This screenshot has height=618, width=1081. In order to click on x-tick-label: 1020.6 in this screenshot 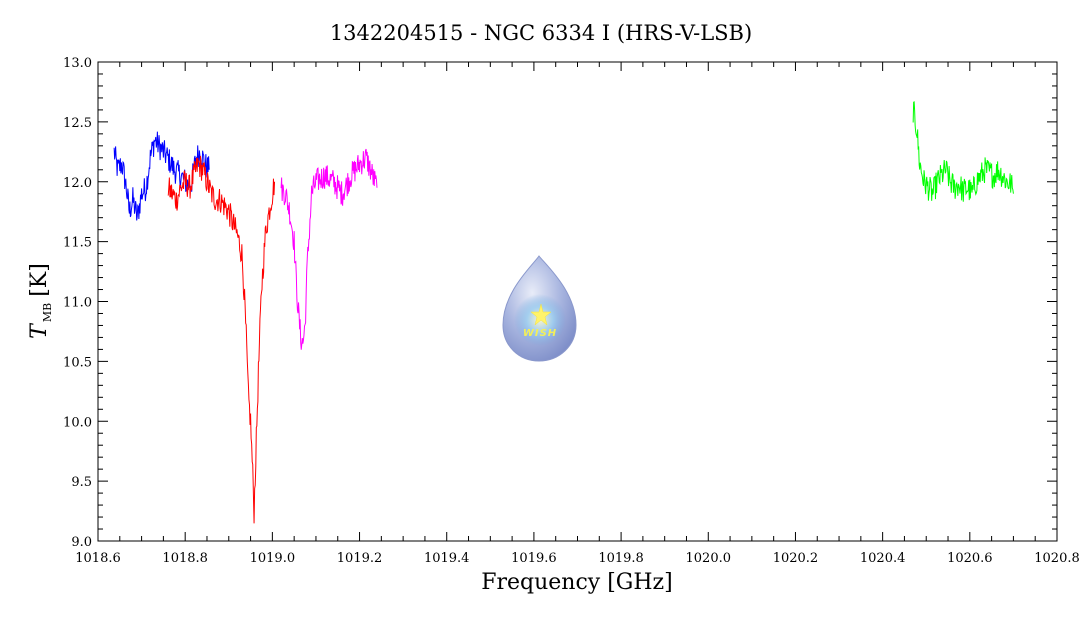, I will do `click(970, 558)`.